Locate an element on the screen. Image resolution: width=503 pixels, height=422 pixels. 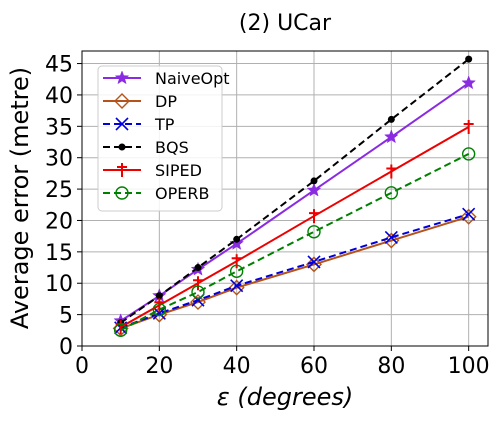
legend: NaiveOpt DP TP BQS SIPED OPERB is located at coordinates (163, 138).